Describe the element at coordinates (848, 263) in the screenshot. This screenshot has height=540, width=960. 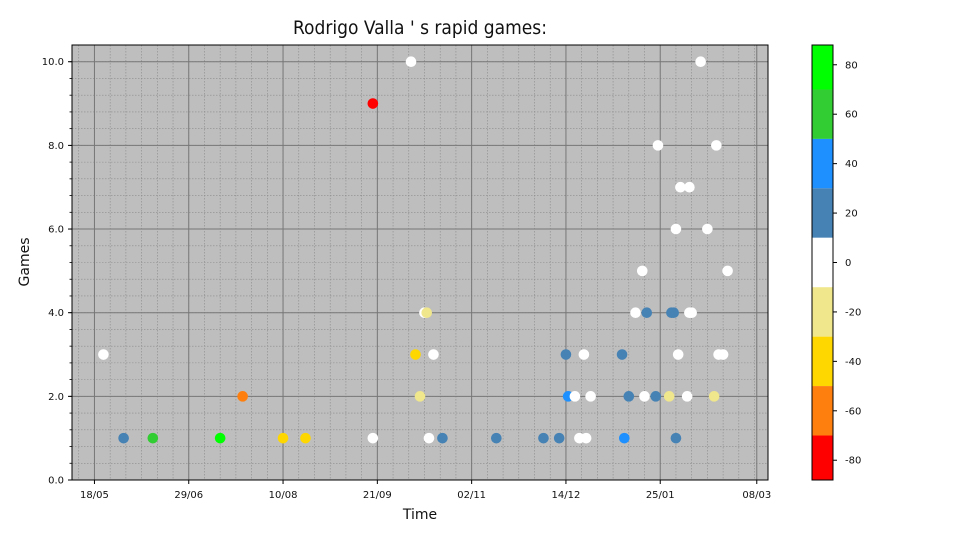
I see `colorbar-tick-label: 0` at that location.